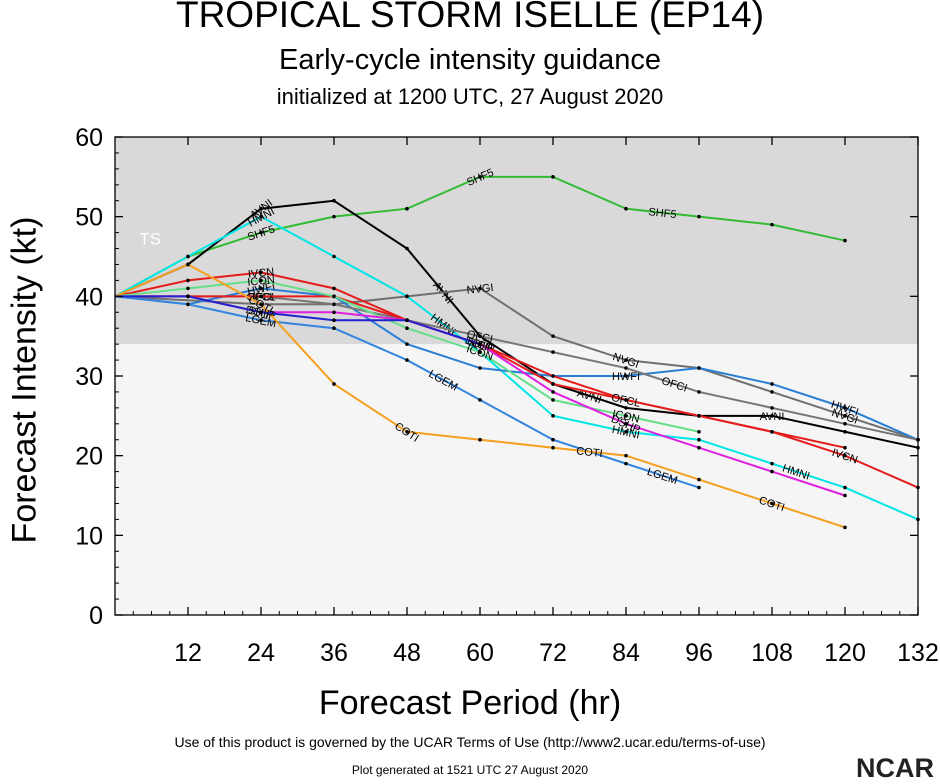 The width and height of the screenshot is (940, 784). I want to click on series-label-group-avni: AVNI, so click(772, 417).